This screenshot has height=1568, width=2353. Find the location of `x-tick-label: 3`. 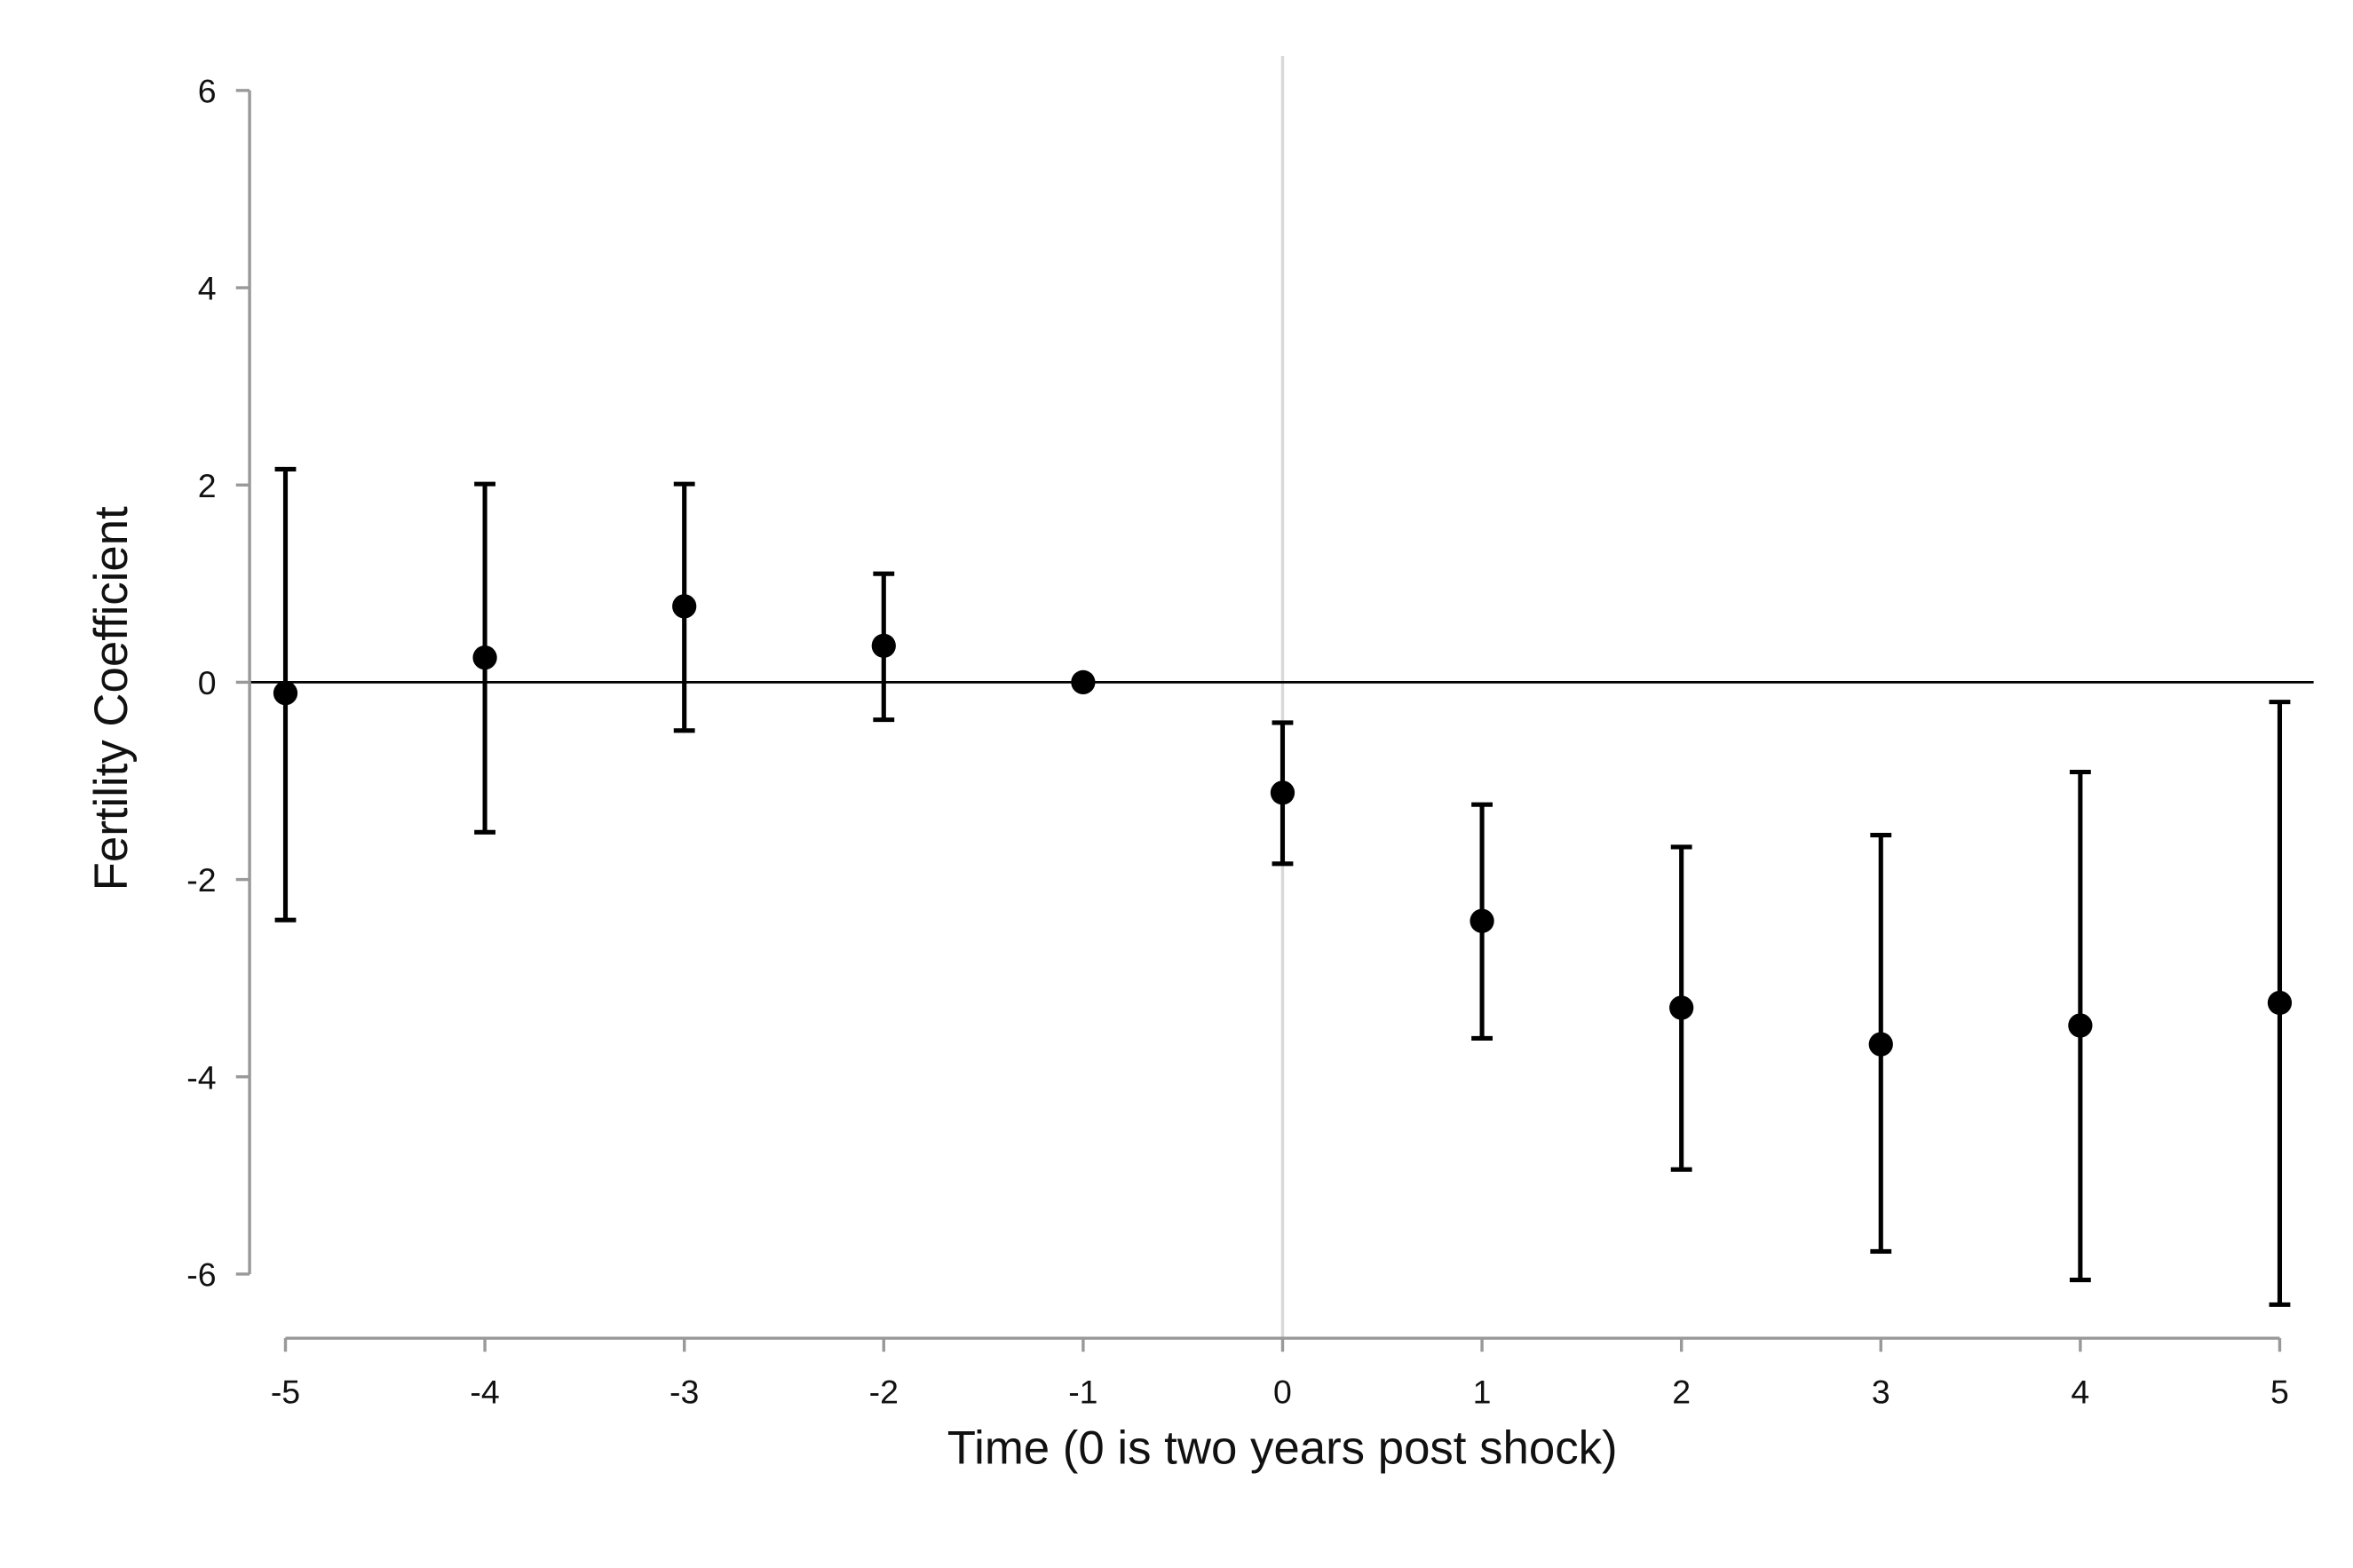

x-tick-label: 3 is located at coordinates (1881, 1391).